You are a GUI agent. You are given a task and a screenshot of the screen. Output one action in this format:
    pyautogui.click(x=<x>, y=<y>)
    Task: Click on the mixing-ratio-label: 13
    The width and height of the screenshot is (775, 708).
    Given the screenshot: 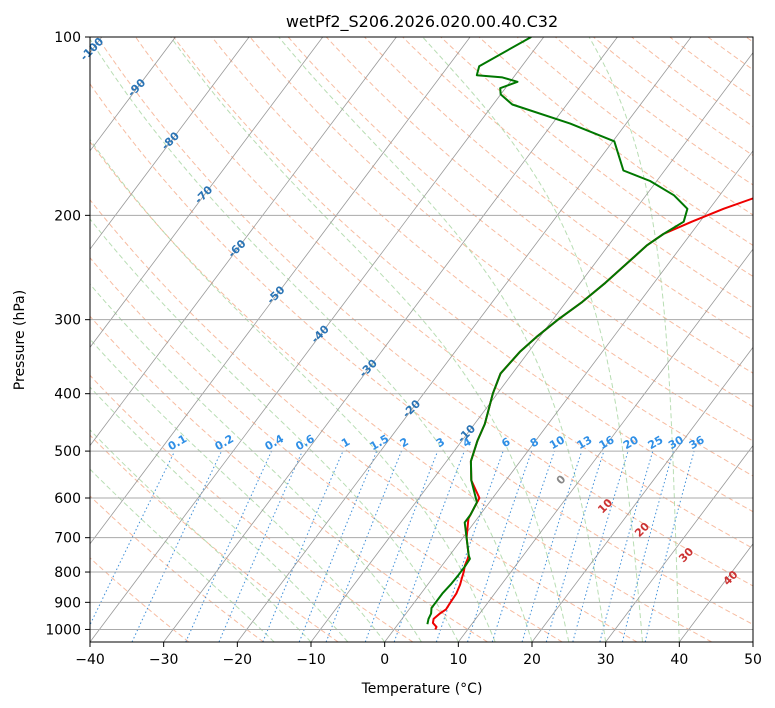 What is the action you would take?
    pyautogui.click(x=585, y=442)
    